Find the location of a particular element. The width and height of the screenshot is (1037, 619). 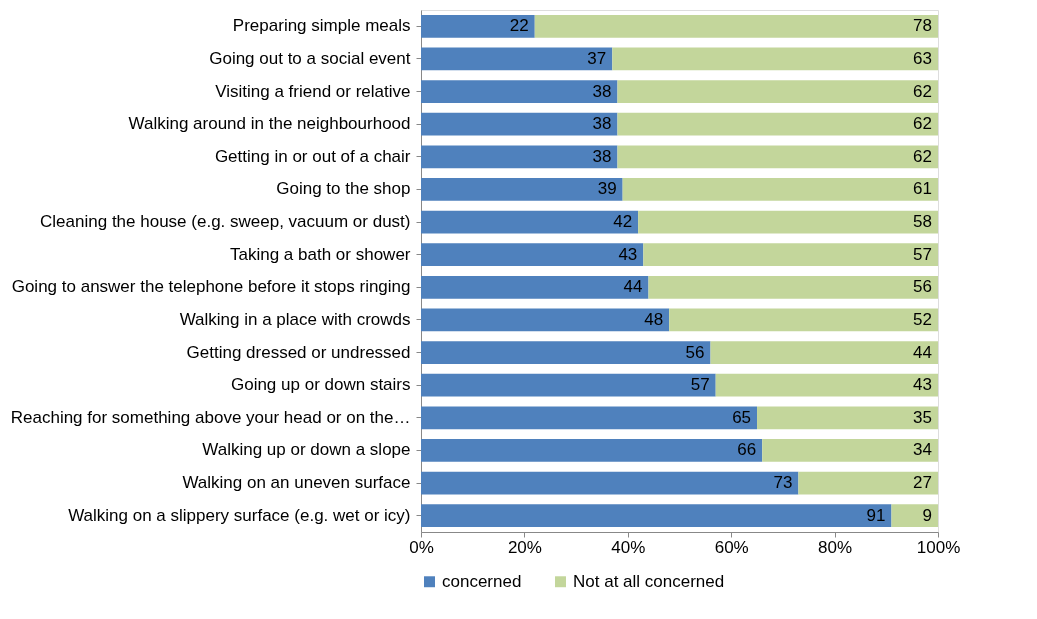

data-label: 42 is located at coordinates (623, 222).